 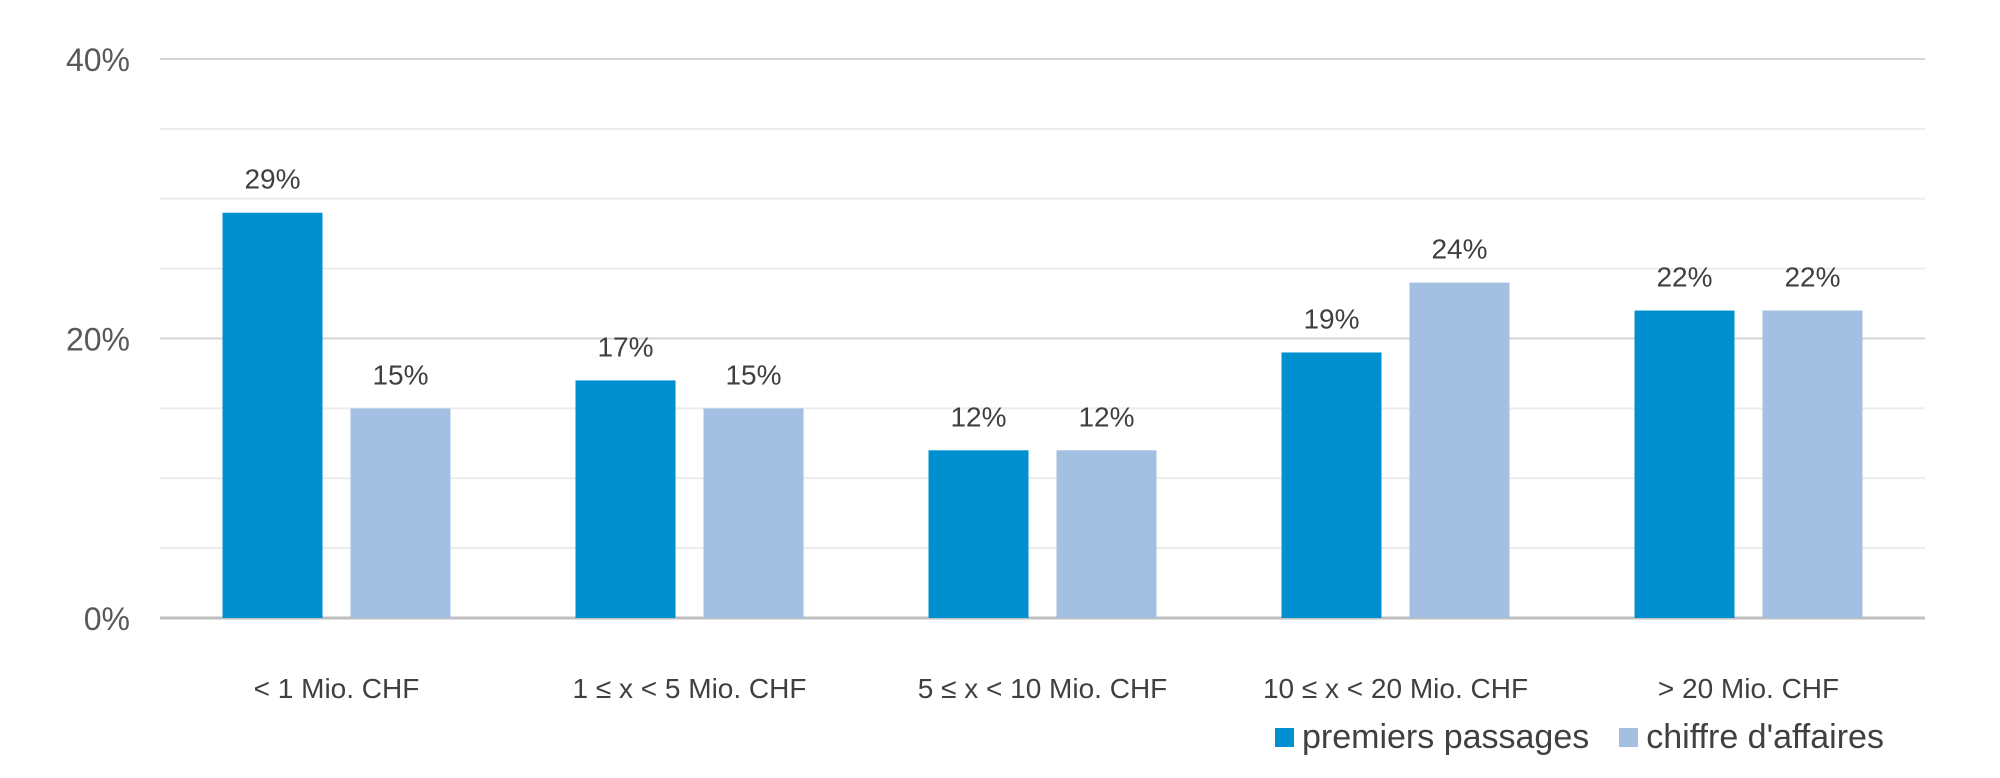 What do you see at coordinates (1395, 688) in the screenshot?
I see `x-tick-label: 10 ≤ x < 20 Mio. CHF` at bounding box center [1395, 688].